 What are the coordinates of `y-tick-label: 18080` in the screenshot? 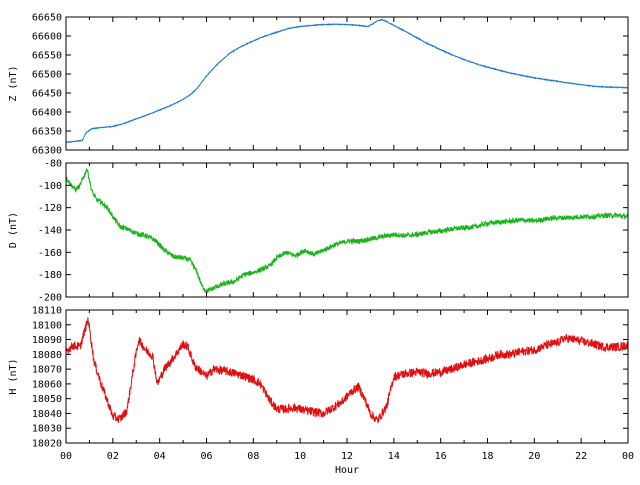 It's located at (47, 355).